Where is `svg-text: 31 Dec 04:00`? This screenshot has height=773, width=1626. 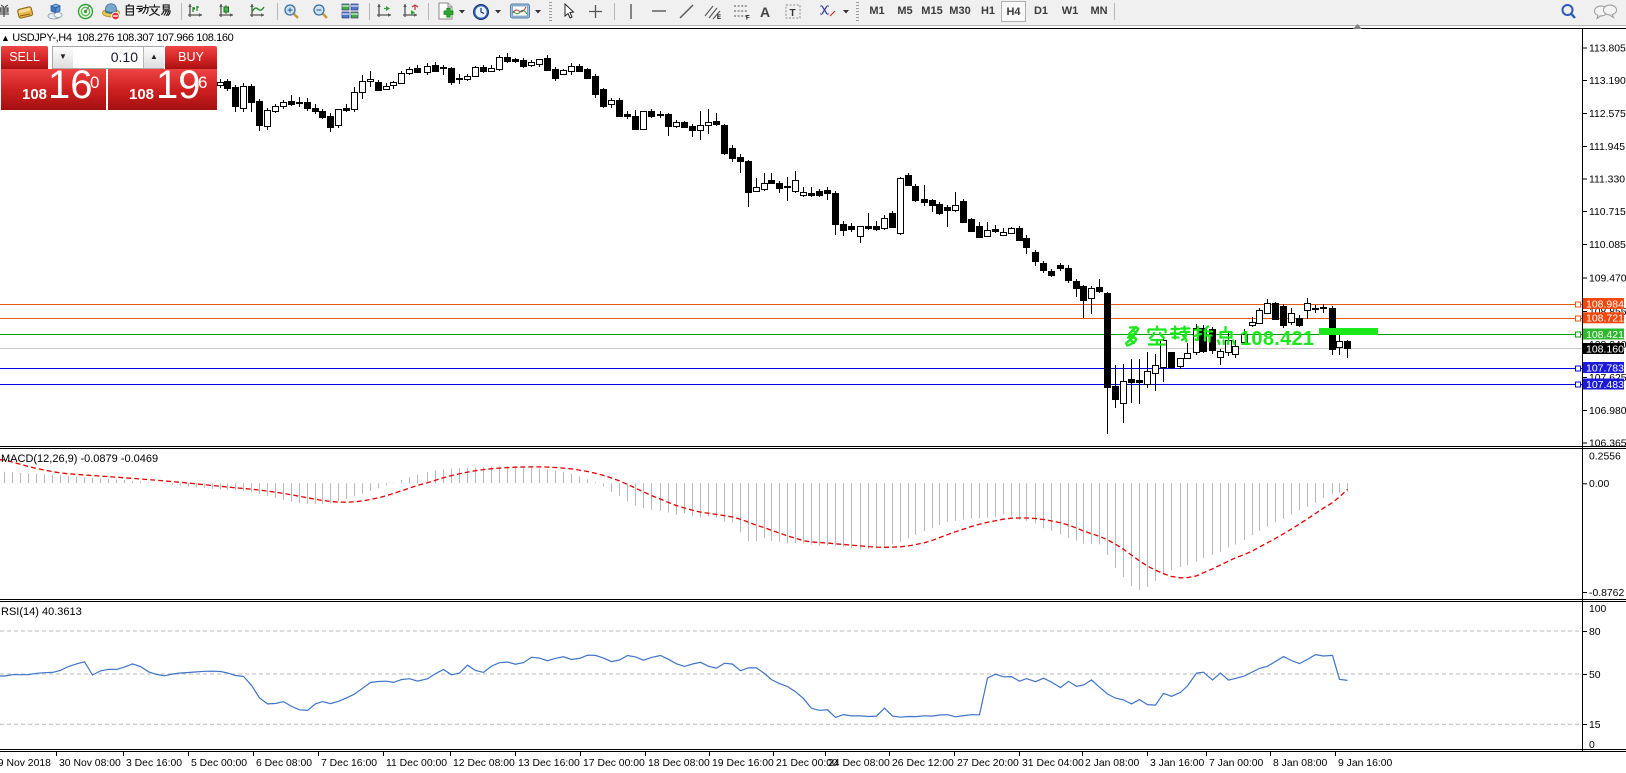 svg-text: 31 Dec 04:00 is located at coordinates (1053, 763).